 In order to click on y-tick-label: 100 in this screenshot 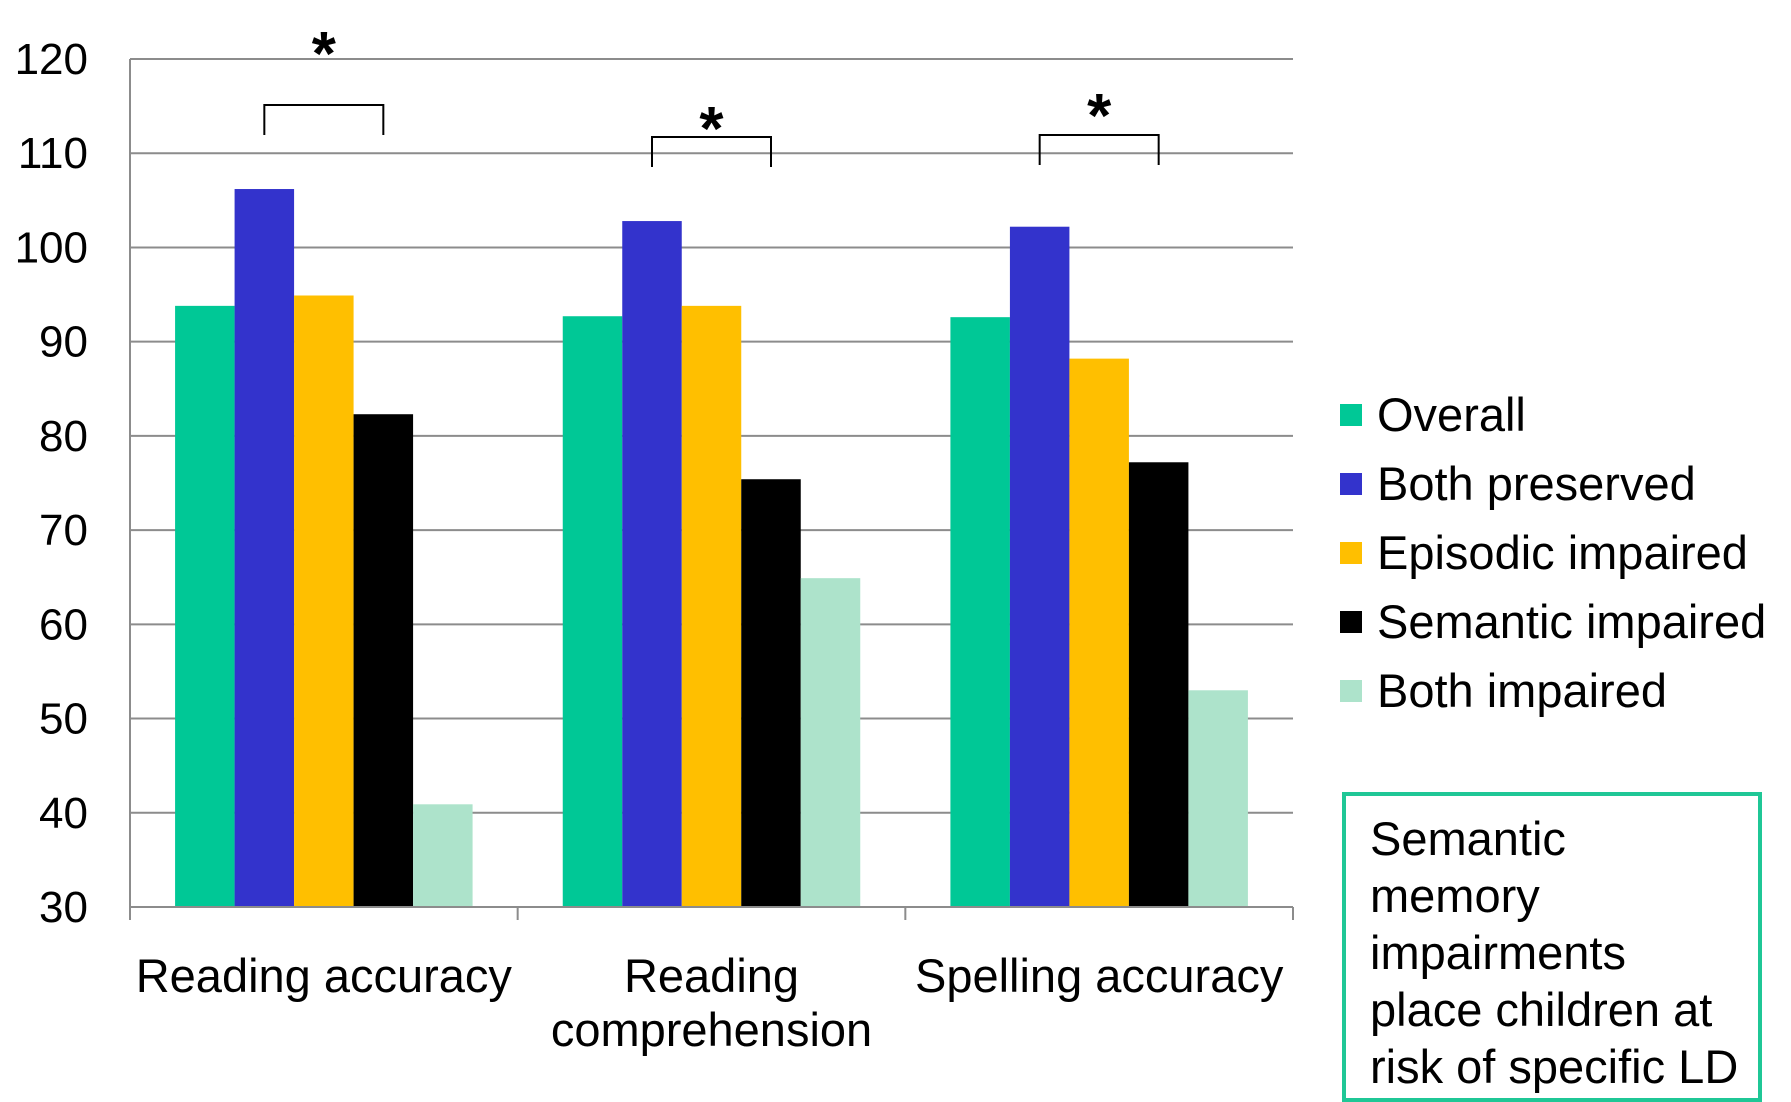, I will do `click(51, 247)`.